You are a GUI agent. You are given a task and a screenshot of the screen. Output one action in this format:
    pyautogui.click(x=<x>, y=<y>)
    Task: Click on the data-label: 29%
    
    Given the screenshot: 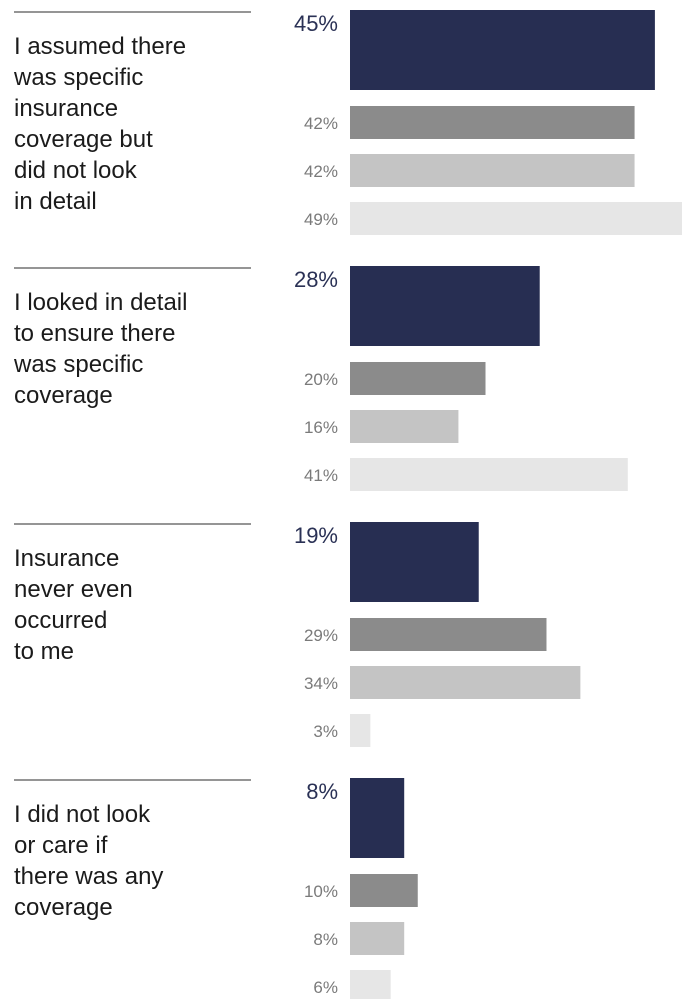 What is the action you would take?
    pyautogui.click(x=321, y=635)
    